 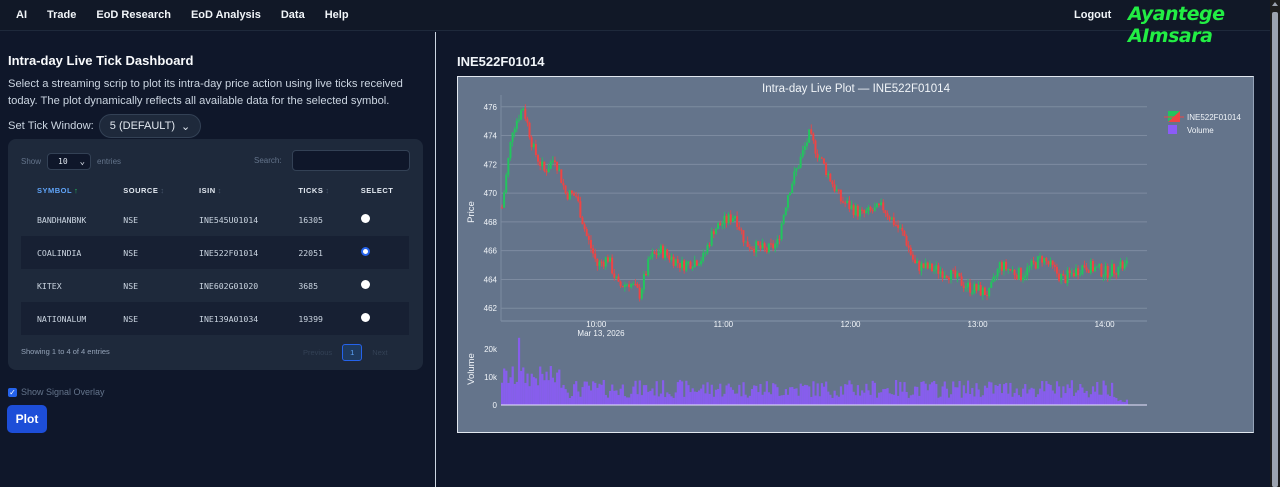 What do you see at coordinates (229, 219) in the screenshot?
I see `cell-isin: INE545U01014` at bounding box center [229, 219].